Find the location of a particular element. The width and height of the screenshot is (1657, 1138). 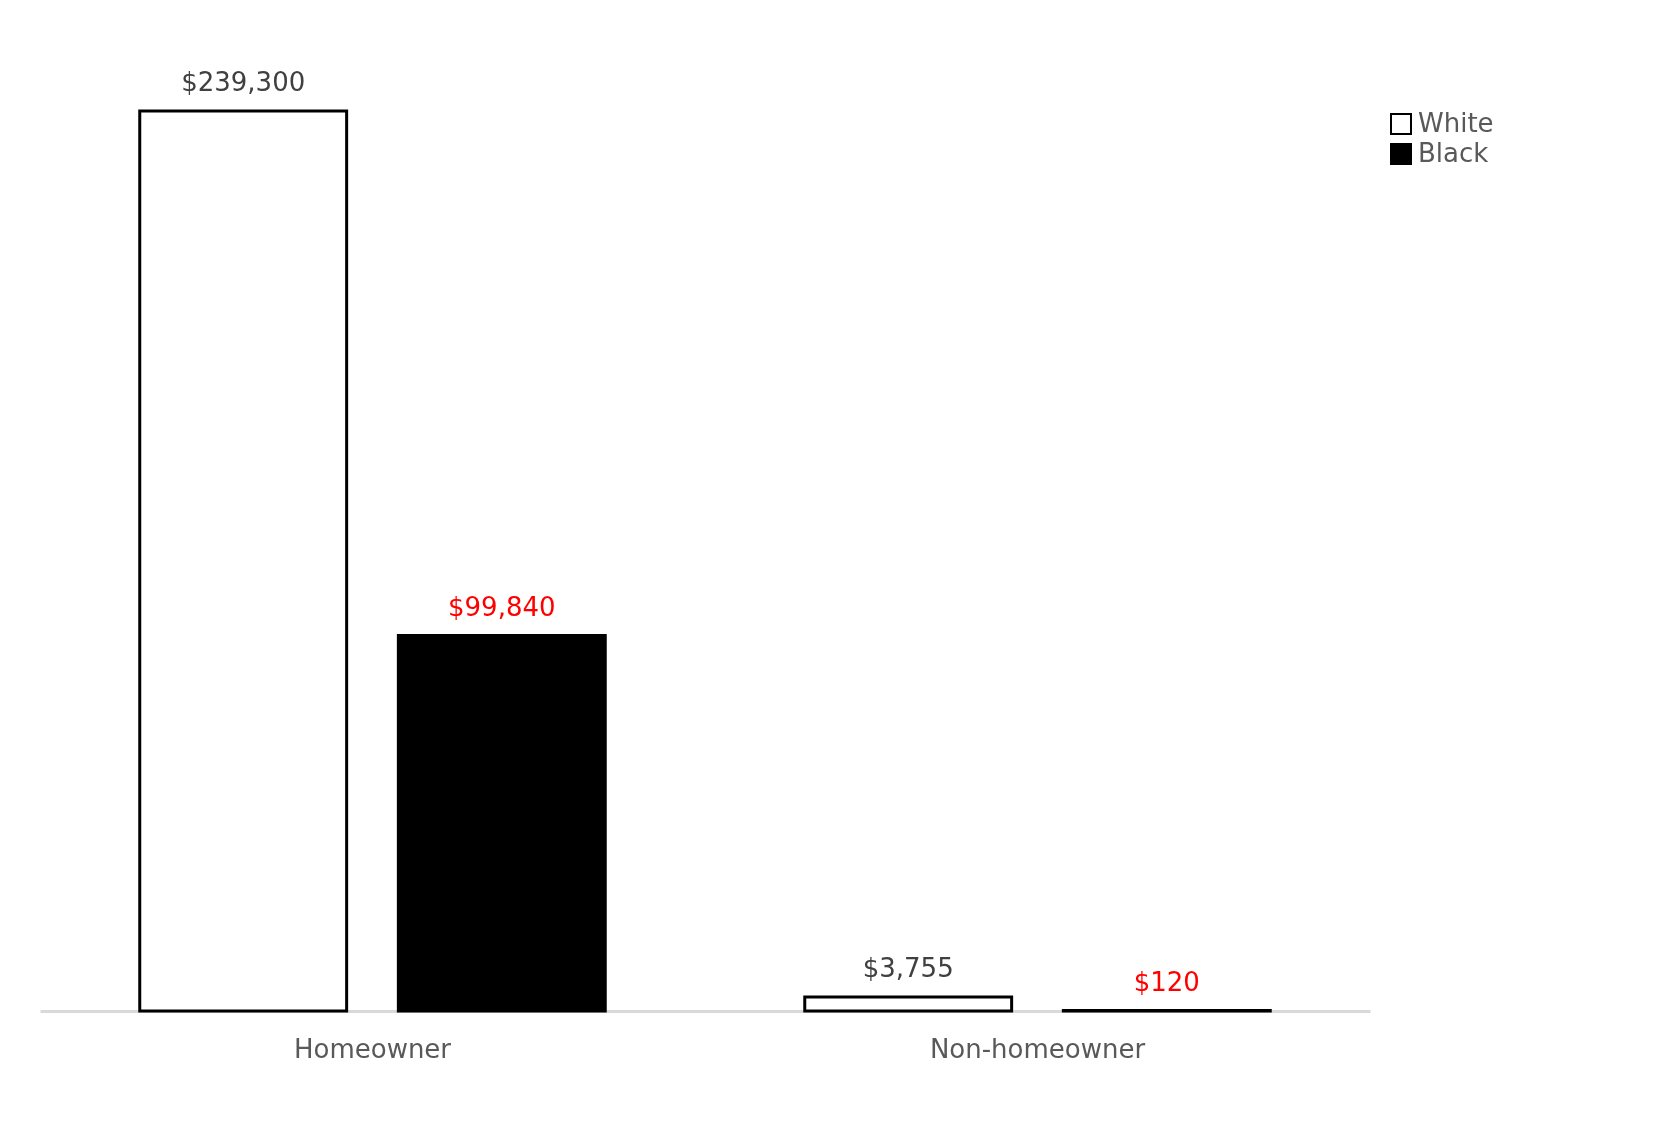

x-tick-label: Non-homeowner is located at coordinates (1037, 1048).